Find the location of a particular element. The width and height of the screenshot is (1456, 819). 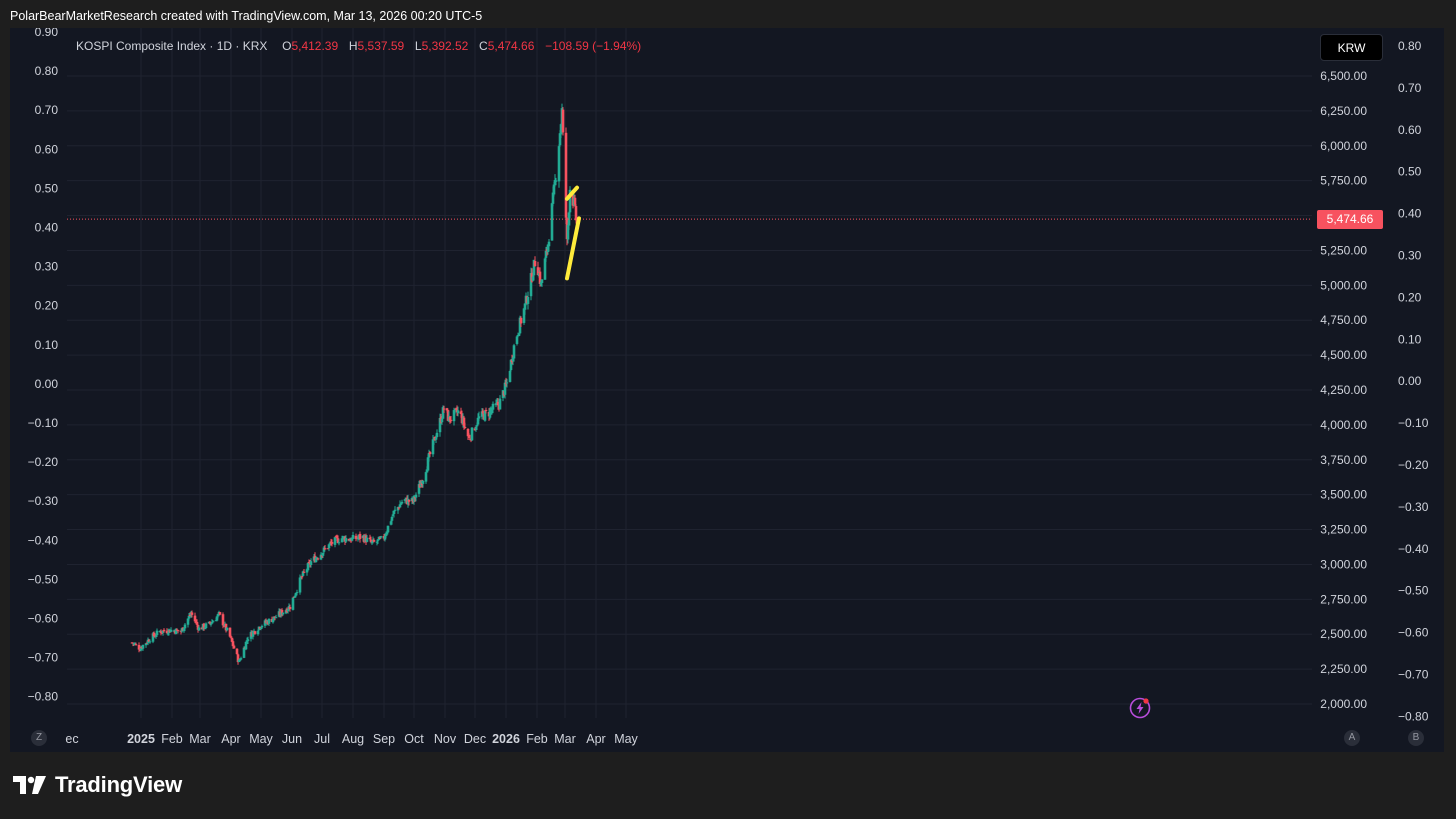

left-axis-tick-label: −0.70 is located at coordinates (43, 658).